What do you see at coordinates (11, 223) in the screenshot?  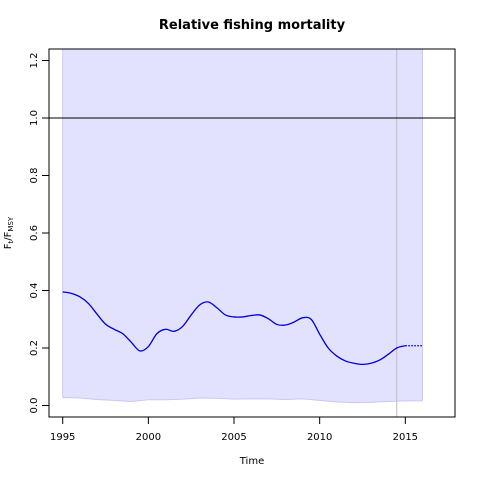 I see `y-axis-label-sub2: MSY` at bounding box center [11, 223].